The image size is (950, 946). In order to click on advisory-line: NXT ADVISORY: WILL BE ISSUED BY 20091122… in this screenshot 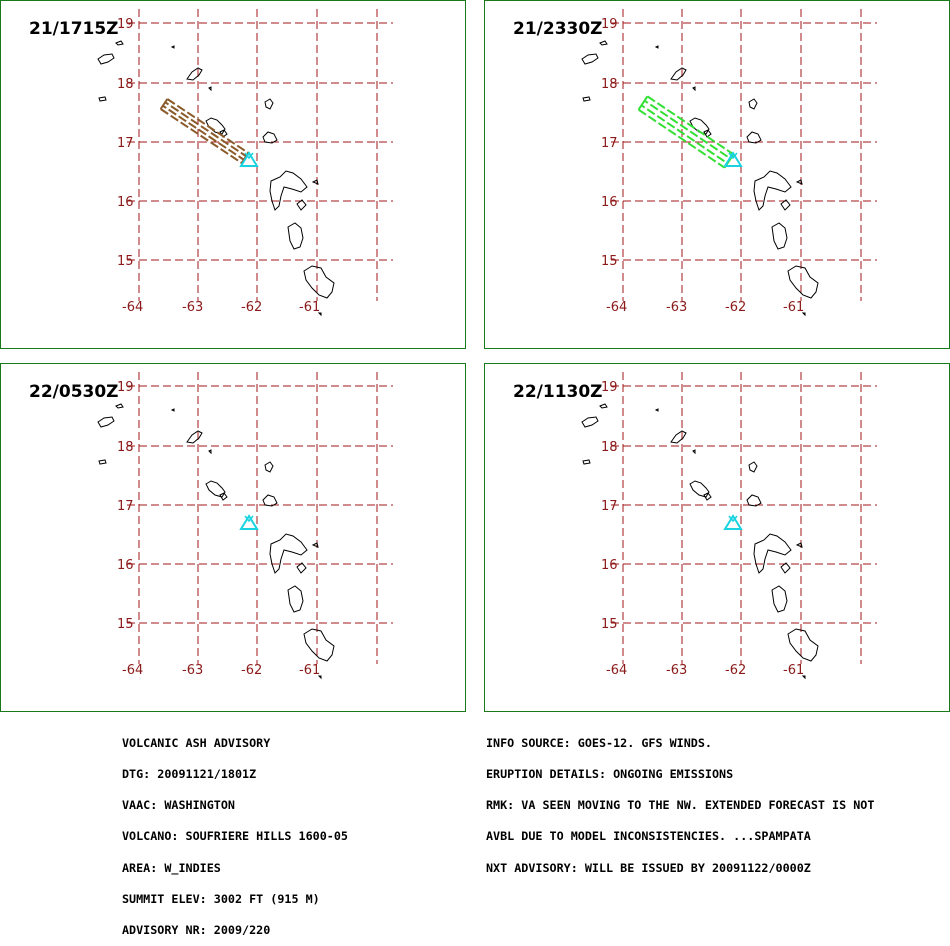, I will do `click(648, 867)`.